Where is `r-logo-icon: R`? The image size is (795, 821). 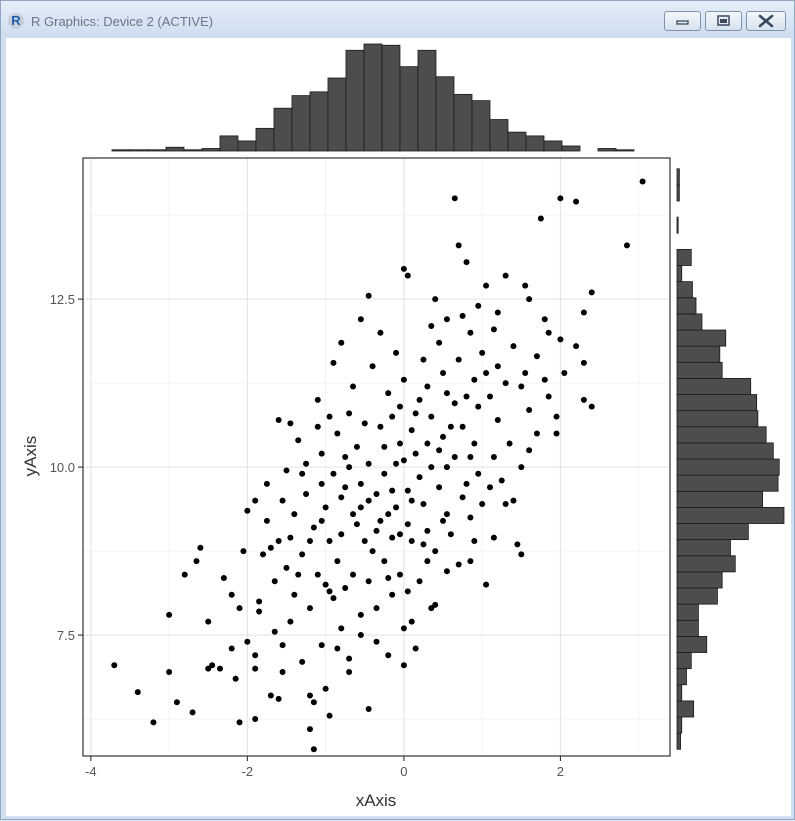 r-logo-icon: R is located at coordinates (16, 21).